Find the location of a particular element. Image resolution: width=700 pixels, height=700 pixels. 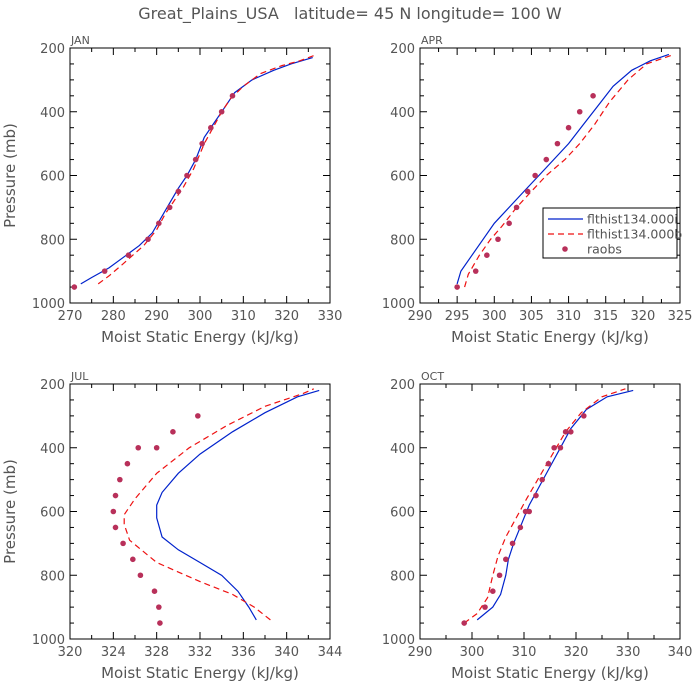

x-tick-label: 336 is located at coordinates (243, 652).